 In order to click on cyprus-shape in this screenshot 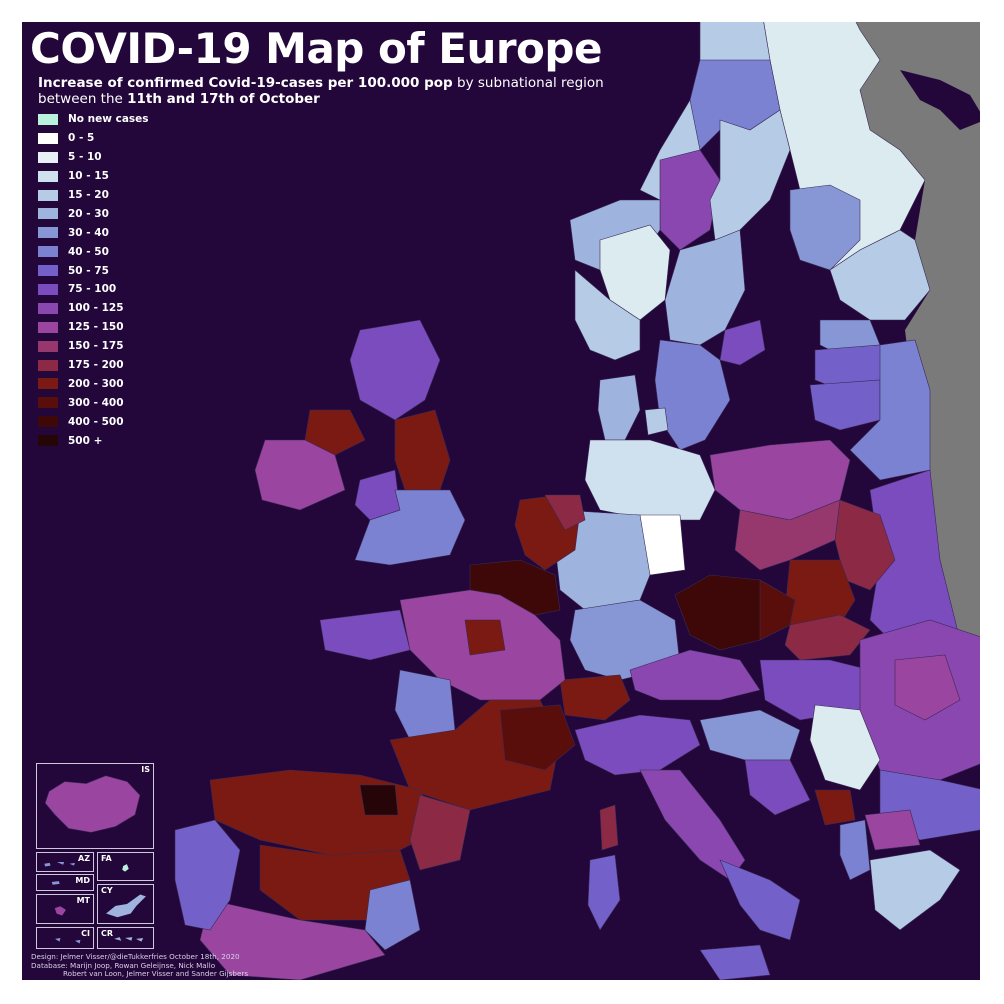, I will do `click(126, 906)`.